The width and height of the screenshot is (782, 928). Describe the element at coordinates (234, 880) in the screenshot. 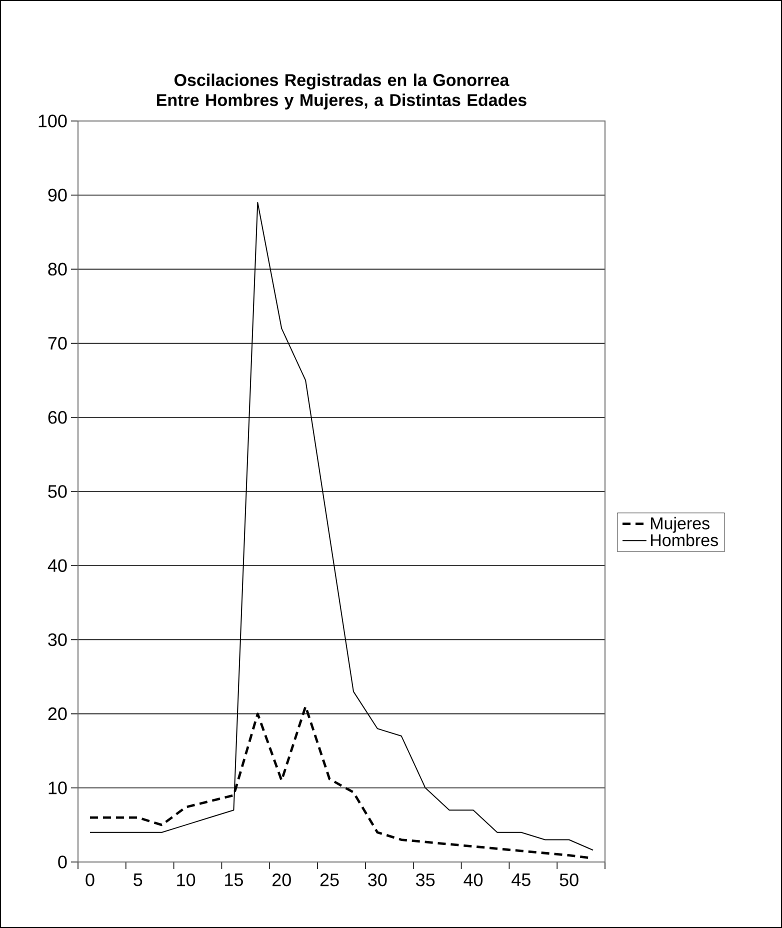

I see `x-tick-label: 15` at that location.